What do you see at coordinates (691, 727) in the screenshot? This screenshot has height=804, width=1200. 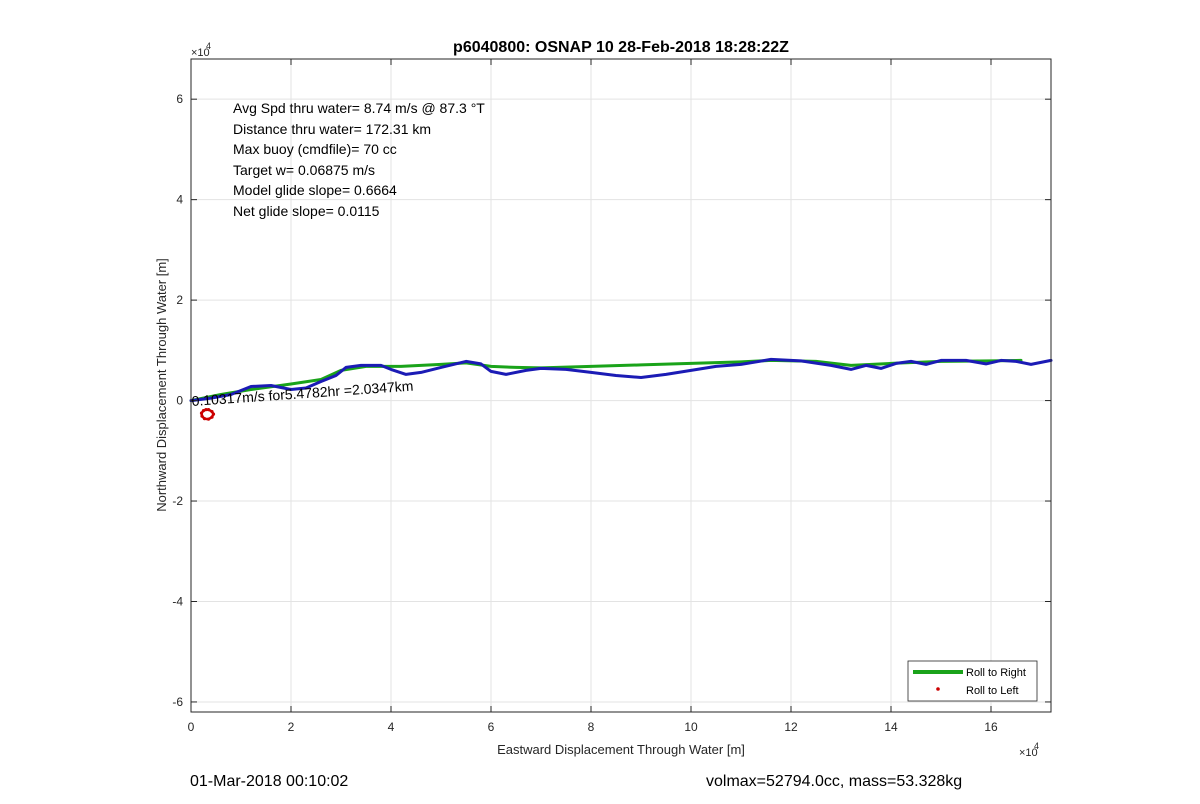 I see `x-tick-label: 10` at bounding box center [691, 727].